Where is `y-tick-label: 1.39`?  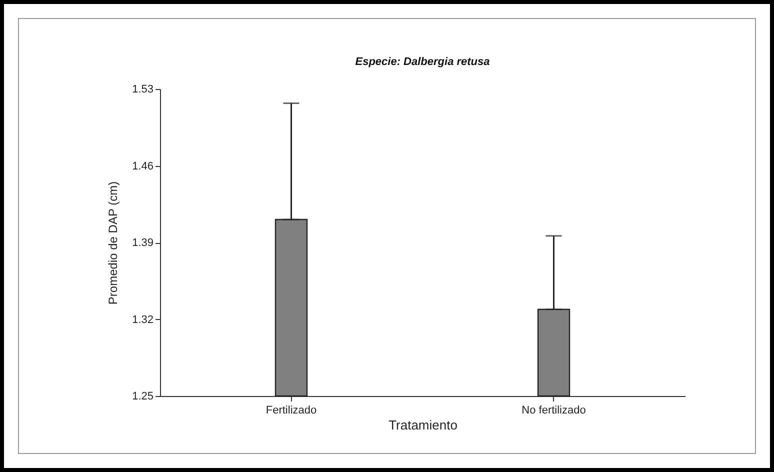 y-tick-label: 1.39 is located at coordinates (143, 243).